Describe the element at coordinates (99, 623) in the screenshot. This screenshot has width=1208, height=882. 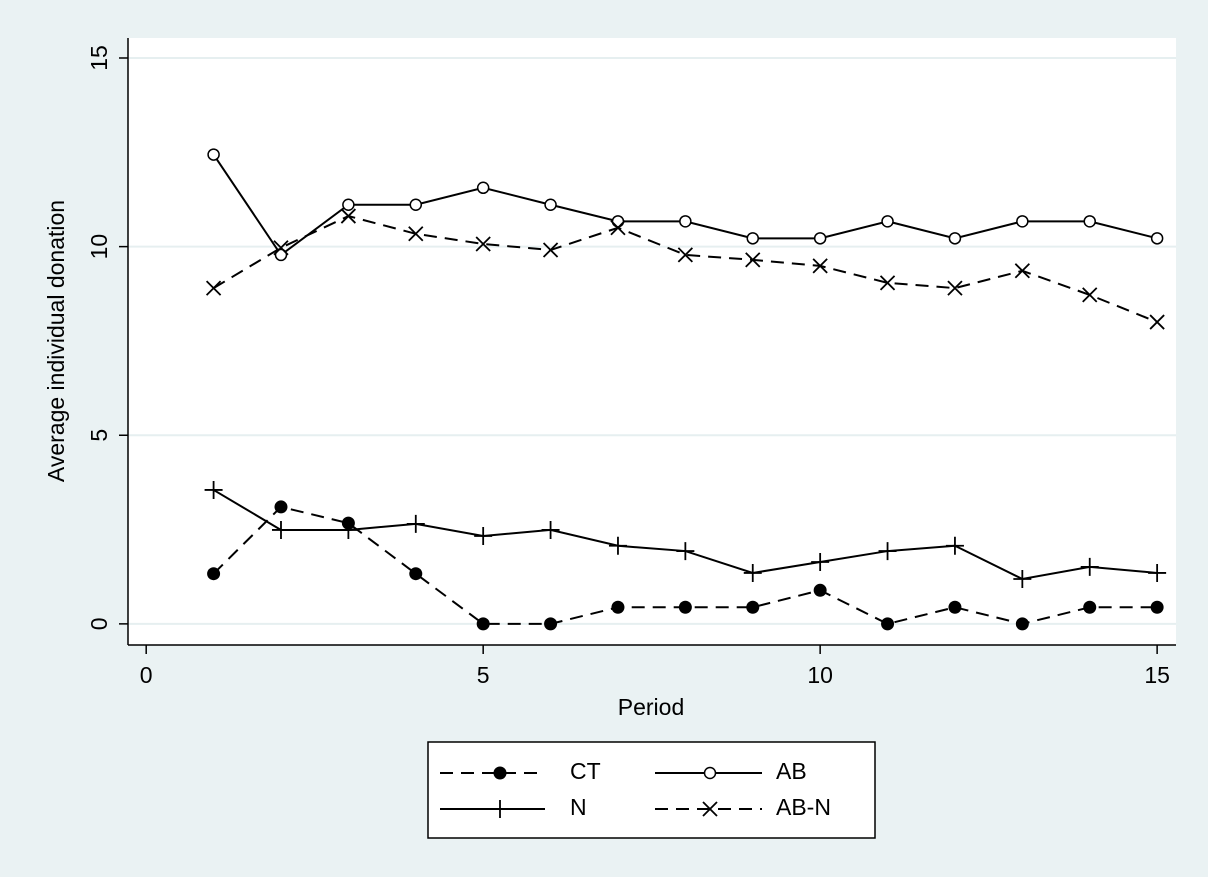
I see `y-tick-label: 0` at that location.